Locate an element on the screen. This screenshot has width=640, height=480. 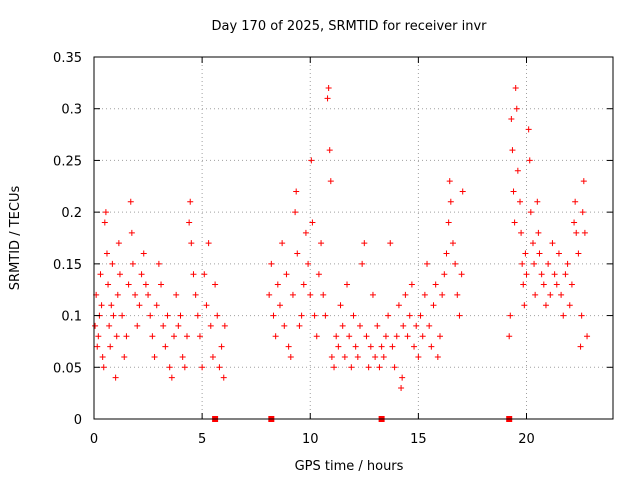
x-tick-label: 15 is located at coordinates (418, 439).